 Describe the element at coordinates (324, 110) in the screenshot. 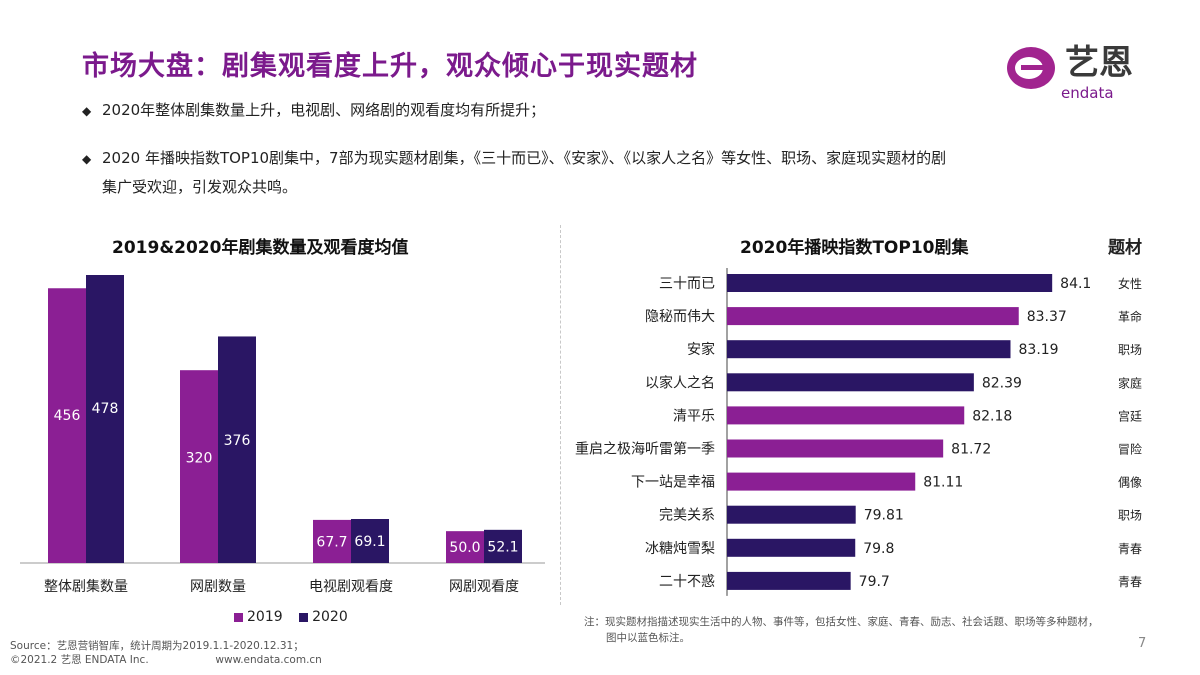

I see `bullet-1-text: 2020年整体剧集数量上升，电视剧、网络剧的观看度均有所提升；` at that location.